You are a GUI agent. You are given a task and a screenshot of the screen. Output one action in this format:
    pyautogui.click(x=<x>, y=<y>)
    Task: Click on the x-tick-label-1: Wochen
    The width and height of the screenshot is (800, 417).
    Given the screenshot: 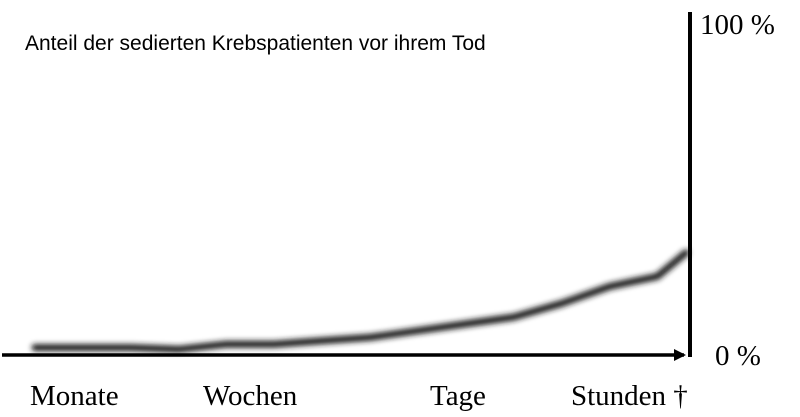 What is the action you would take?
    pyautogui.click(x=250, y=396)
    